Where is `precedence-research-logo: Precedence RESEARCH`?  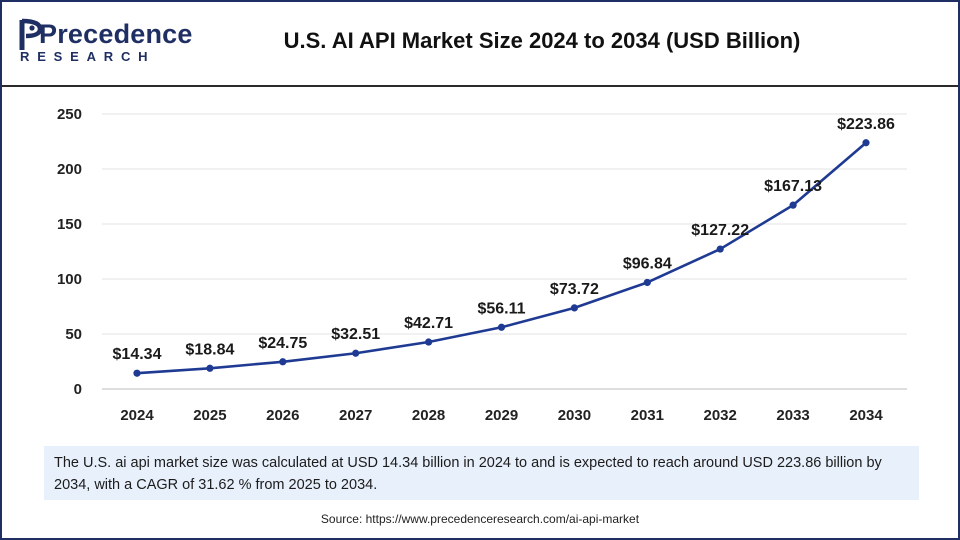 precedence-research-logo: Precedence RESEARCH is located at coordinates (104, 42).